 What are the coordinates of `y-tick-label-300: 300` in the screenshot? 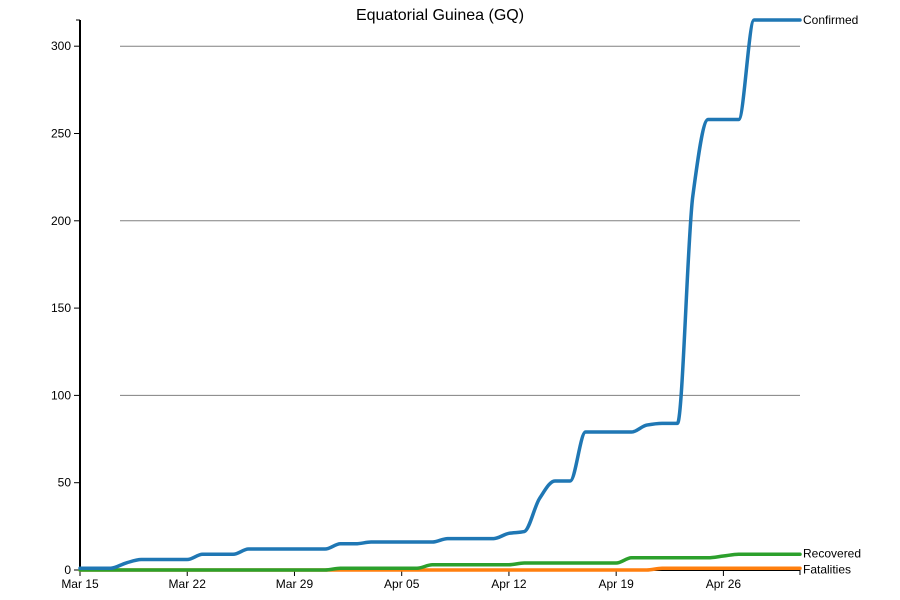 It's located at (61, 46).